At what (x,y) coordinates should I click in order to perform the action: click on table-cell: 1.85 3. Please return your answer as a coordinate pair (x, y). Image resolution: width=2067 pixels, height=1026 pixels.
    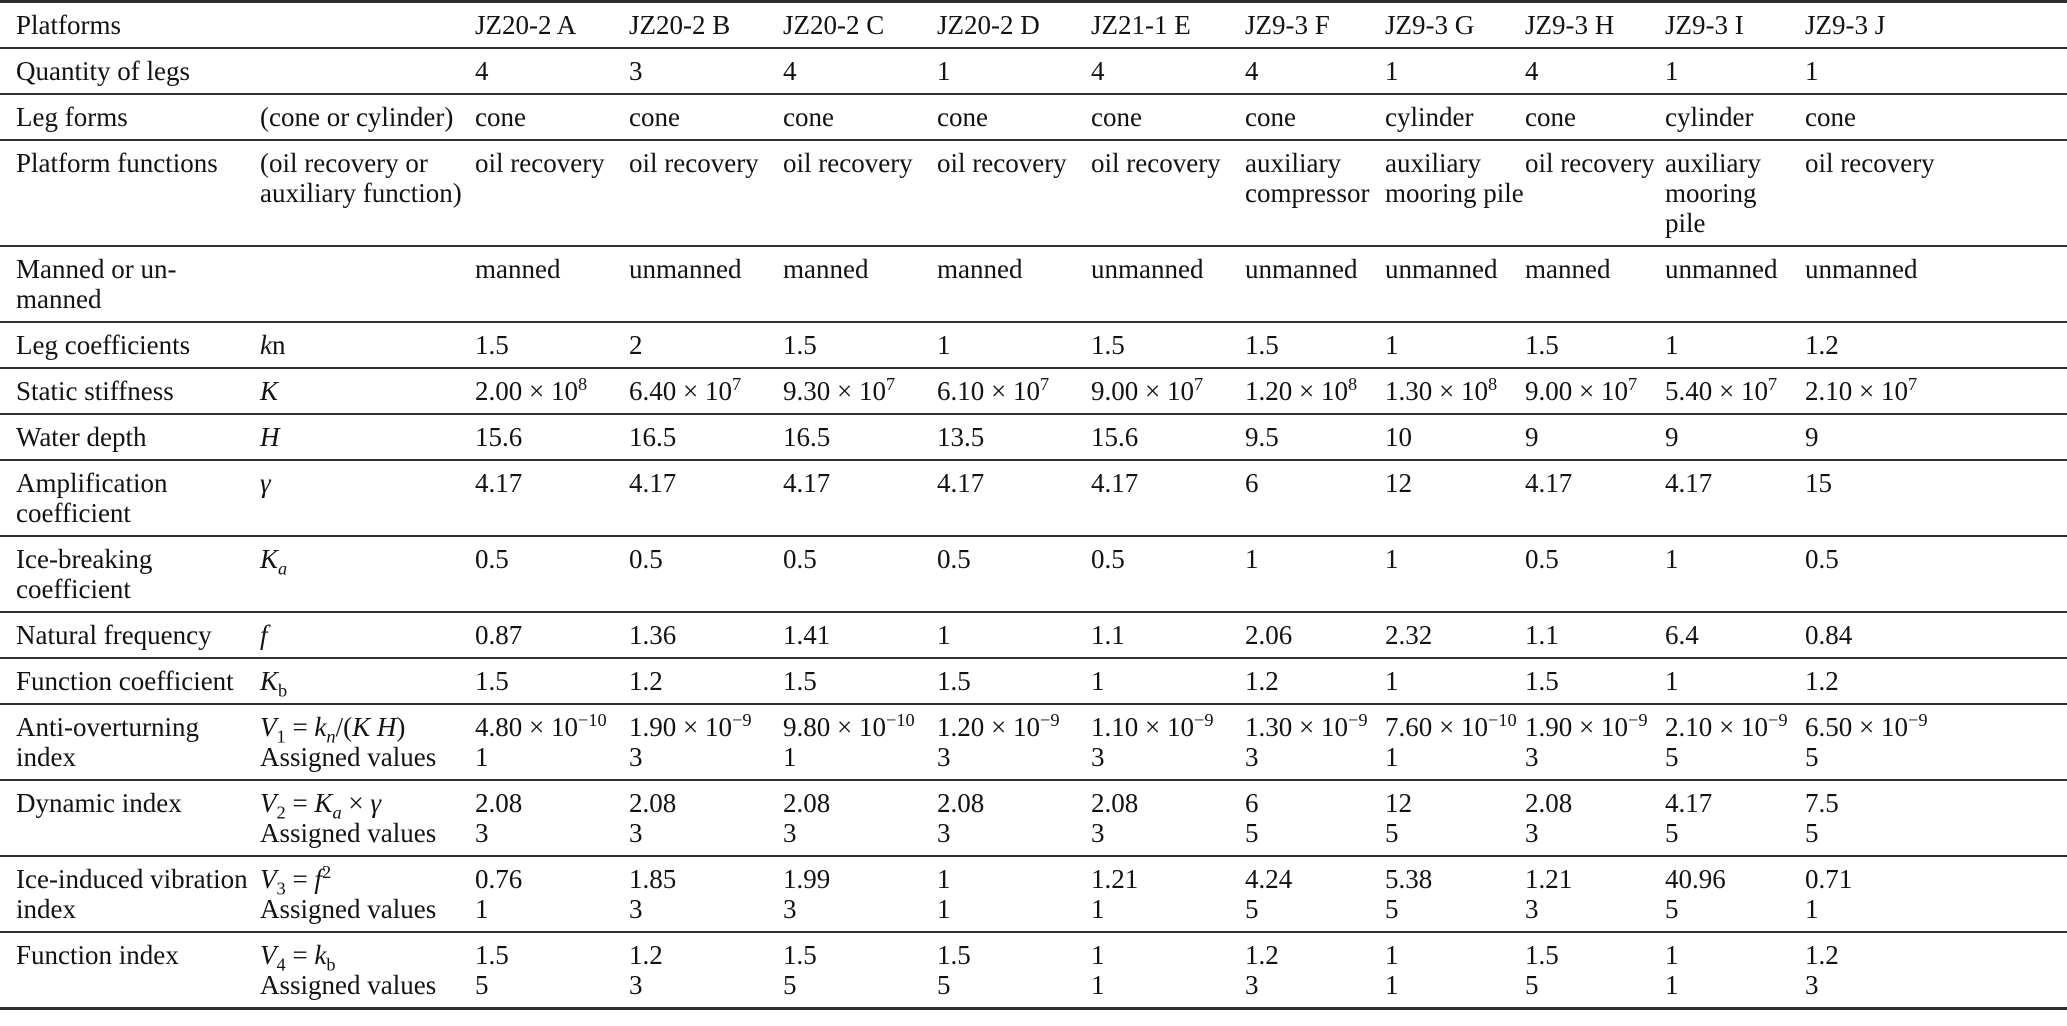
    Looking at the image, I should click on (653, 894).